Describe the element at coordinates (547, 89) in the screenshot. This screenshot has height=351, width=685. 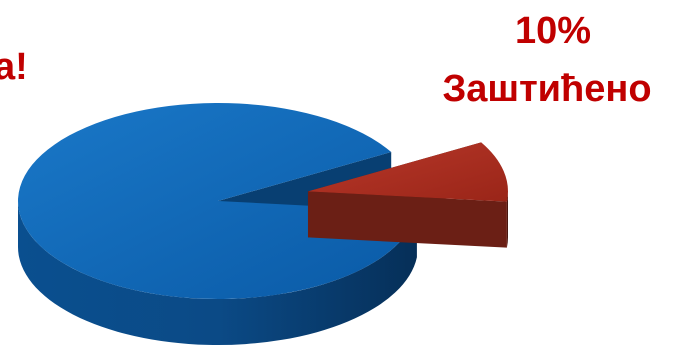
I see `protected-category-label: Заштићено` at that location.